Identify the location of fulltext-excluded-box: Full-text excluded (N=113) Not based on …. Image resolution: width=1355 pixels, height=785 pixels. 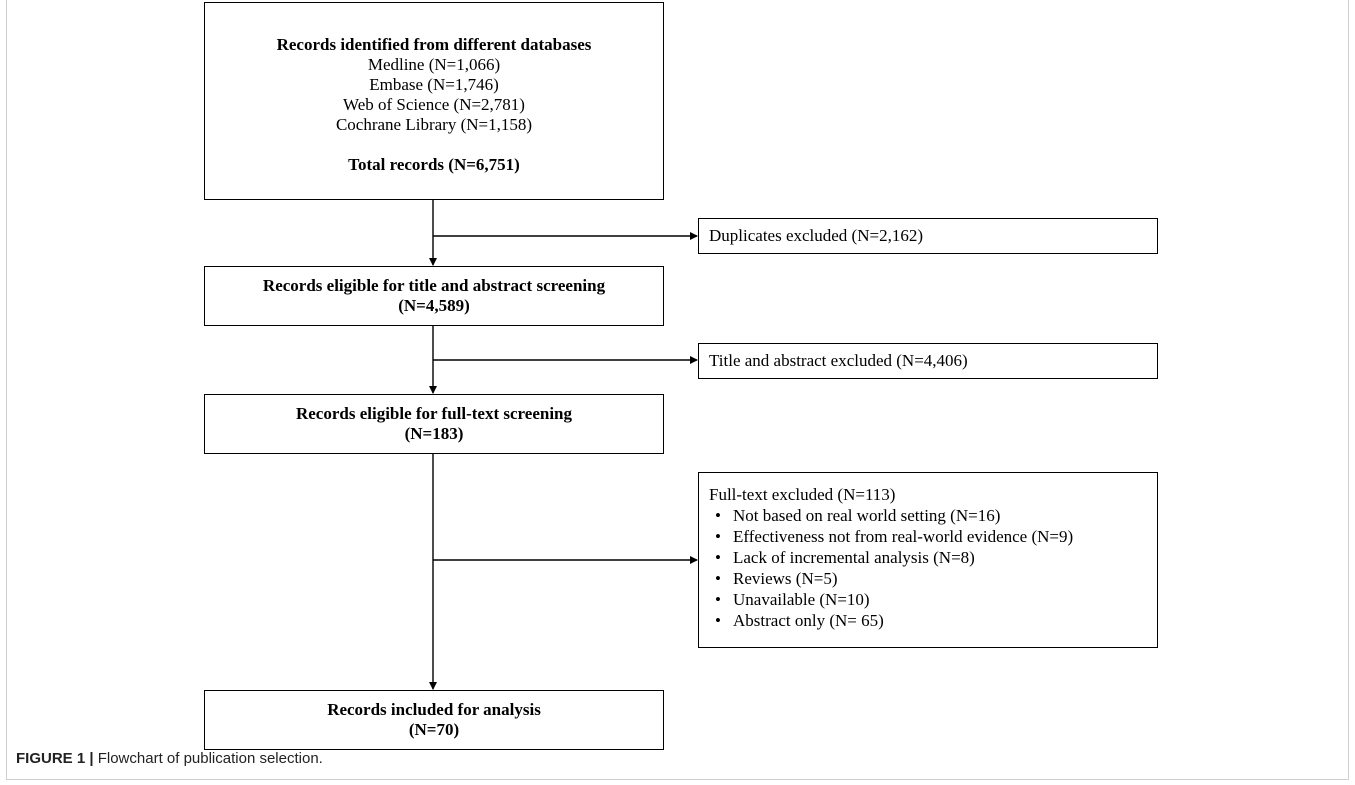
(928, 560).